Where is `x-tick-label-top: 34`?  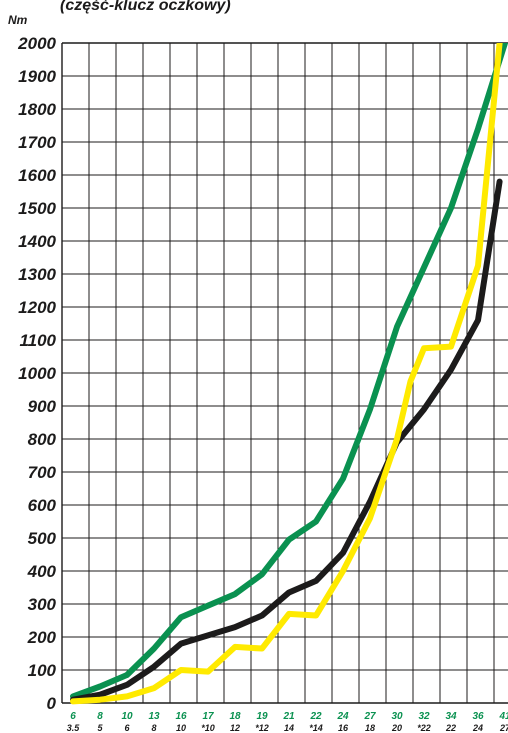
x-tick-label-top: 34 is located at coordinates (451, 716).